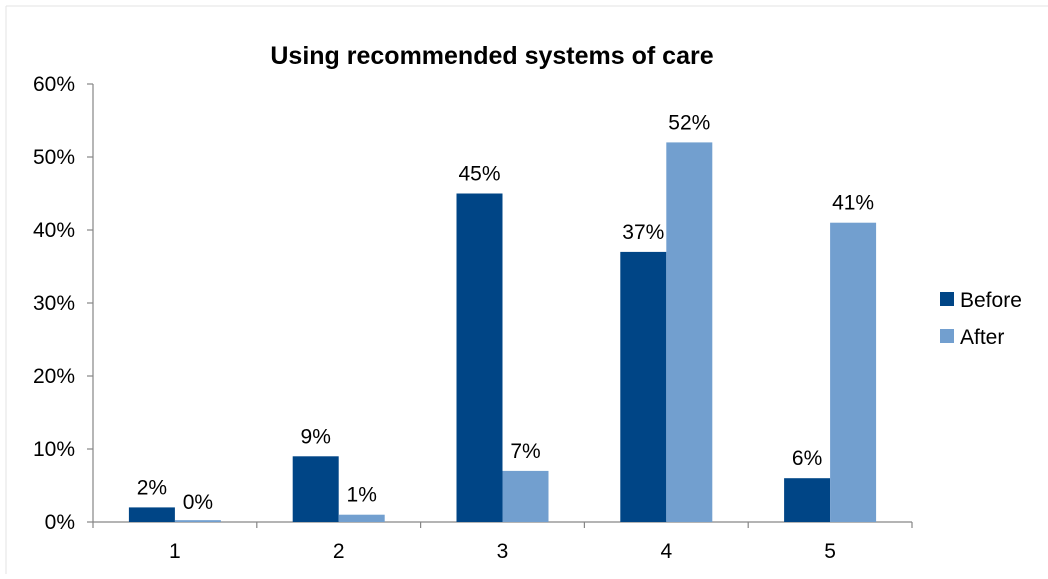 The width and height of the screenshot is (1048, 579). I want to click on data-label-before-2: 9%, so click(316, 436).